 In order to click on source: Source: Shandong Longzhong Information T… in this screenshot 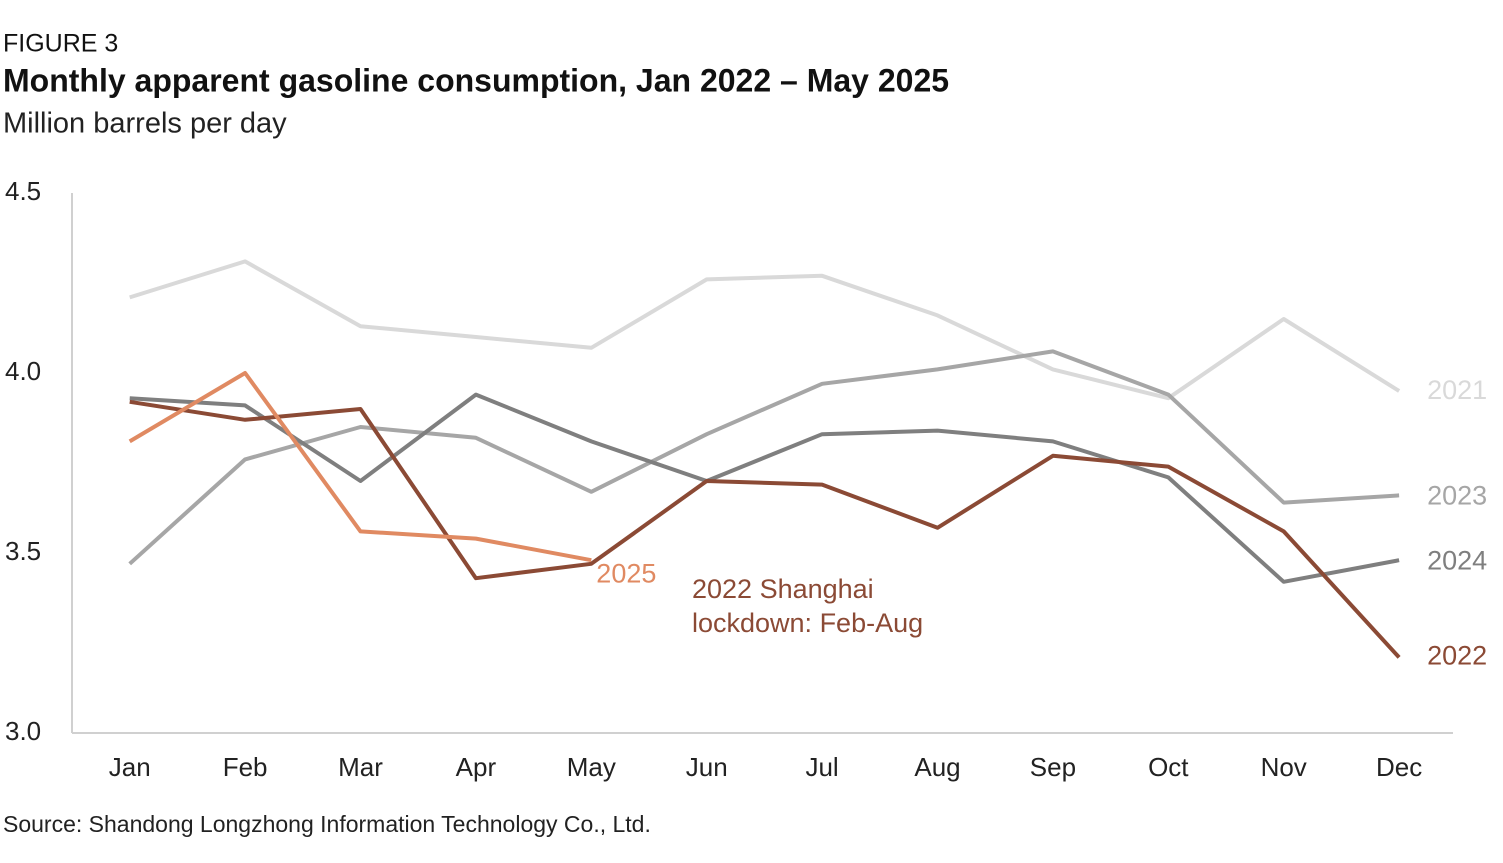, I will do `click(327, 824)`.